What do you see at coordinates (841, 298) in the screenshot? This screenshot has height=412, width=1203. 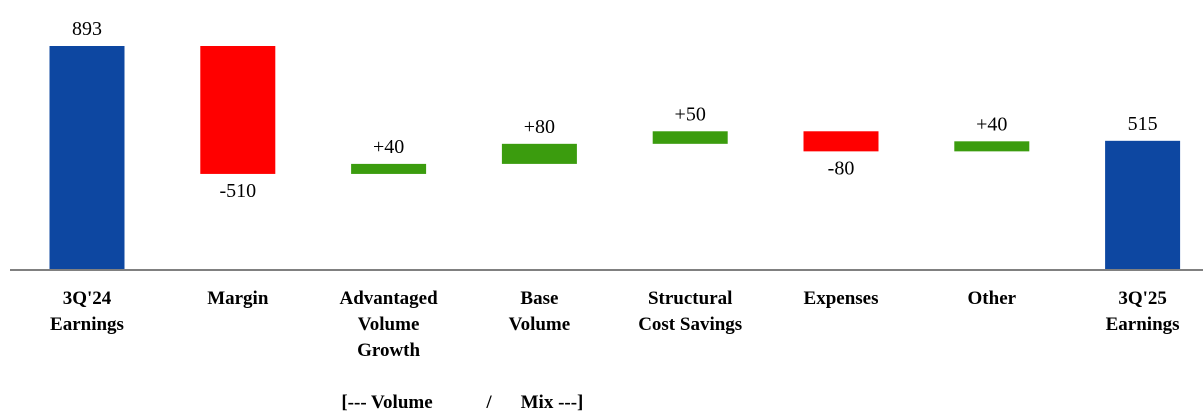 I see `category-label-5-0: Expenses` at bounding box center [841, 298].